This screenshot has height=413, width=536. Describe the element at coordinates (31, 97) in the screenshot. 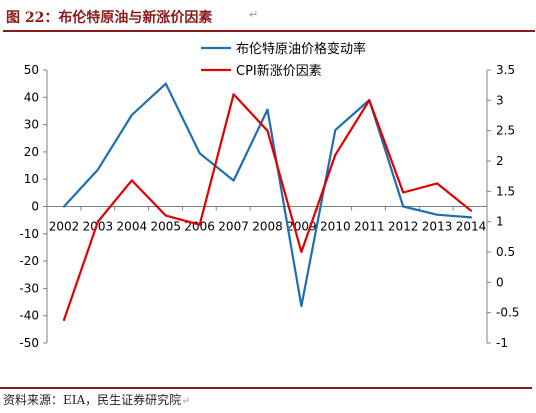

I see `y-left-tick-label: 40` at that location.